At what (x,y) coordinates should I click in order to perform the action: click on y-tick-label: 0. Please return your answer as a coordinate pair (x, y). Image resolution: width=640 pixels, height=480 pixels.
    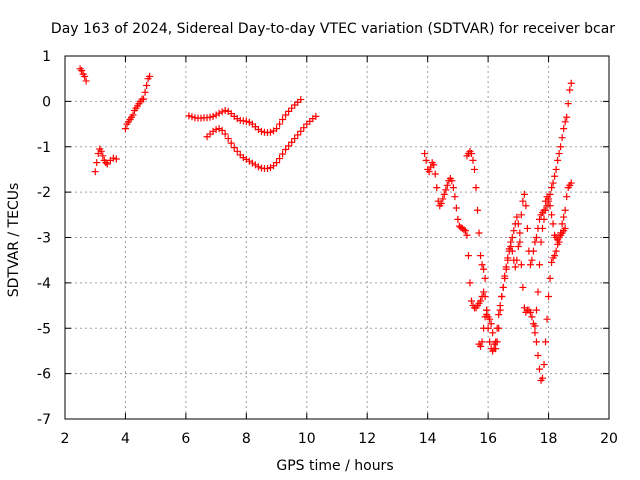
    Looking at the image, I should click on (46, 102).